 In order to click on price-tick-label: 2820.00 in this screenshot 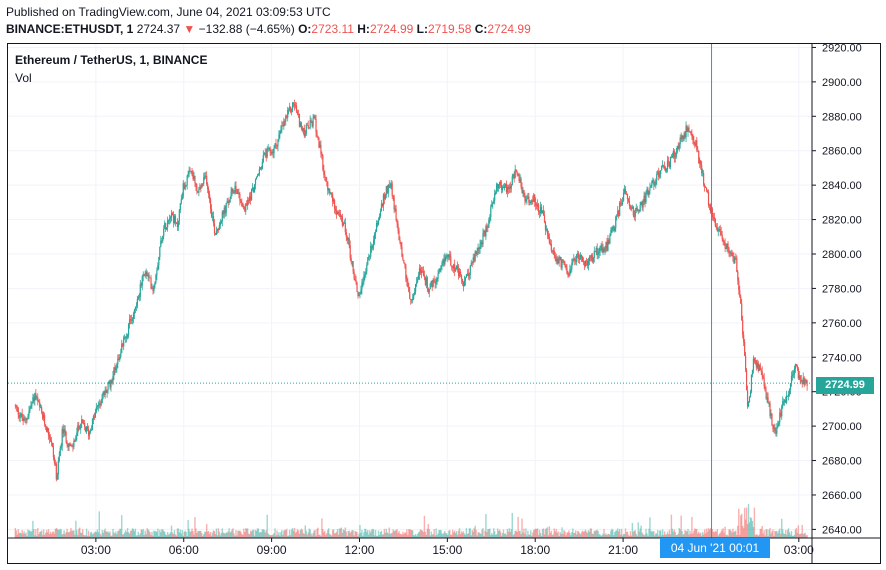, I will do `click(842, 221)`.